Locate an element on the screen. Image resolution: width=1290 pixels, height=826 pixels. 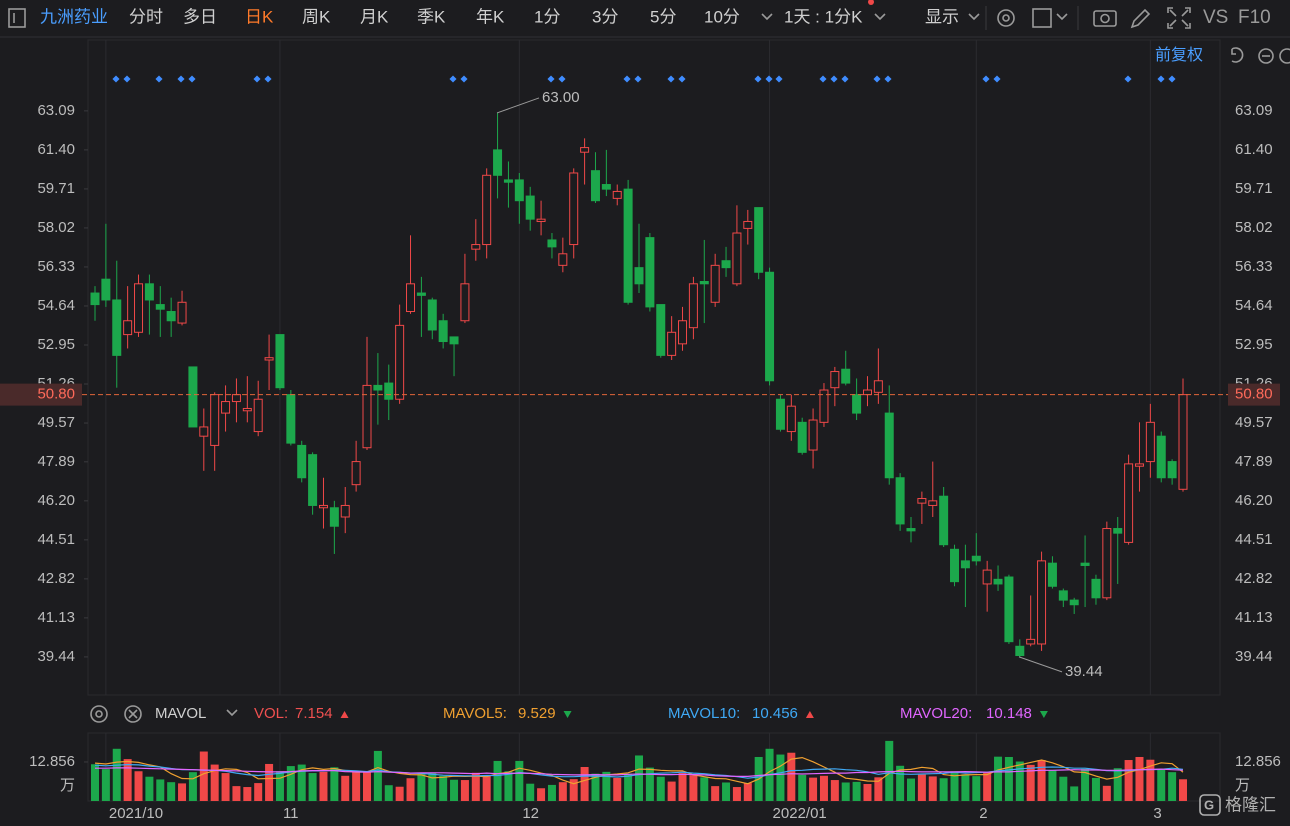
x-tick-label: 3 is located at coordinates (1157, 813).